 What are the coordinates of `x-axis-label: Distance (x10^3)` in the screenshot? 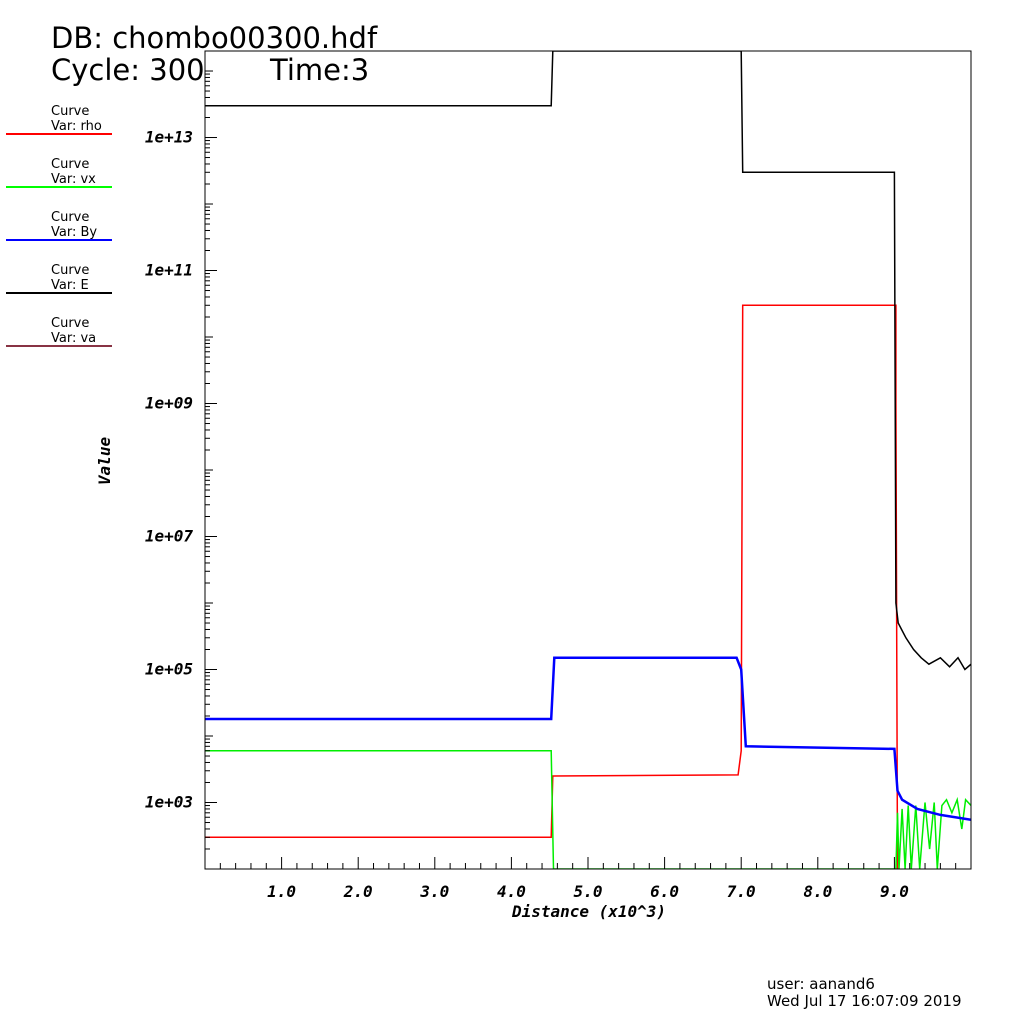 It's located at (588, 911).